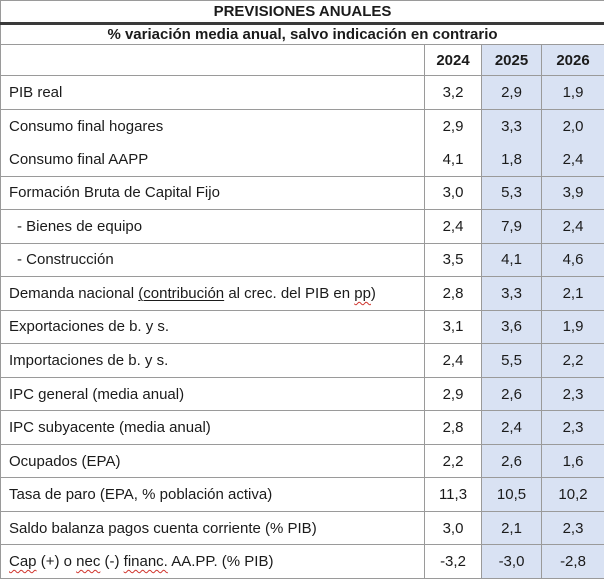  I want to click on table-row: IPC subyacente (media anual) 2,8 2,4 2,3, so click(302, 427).